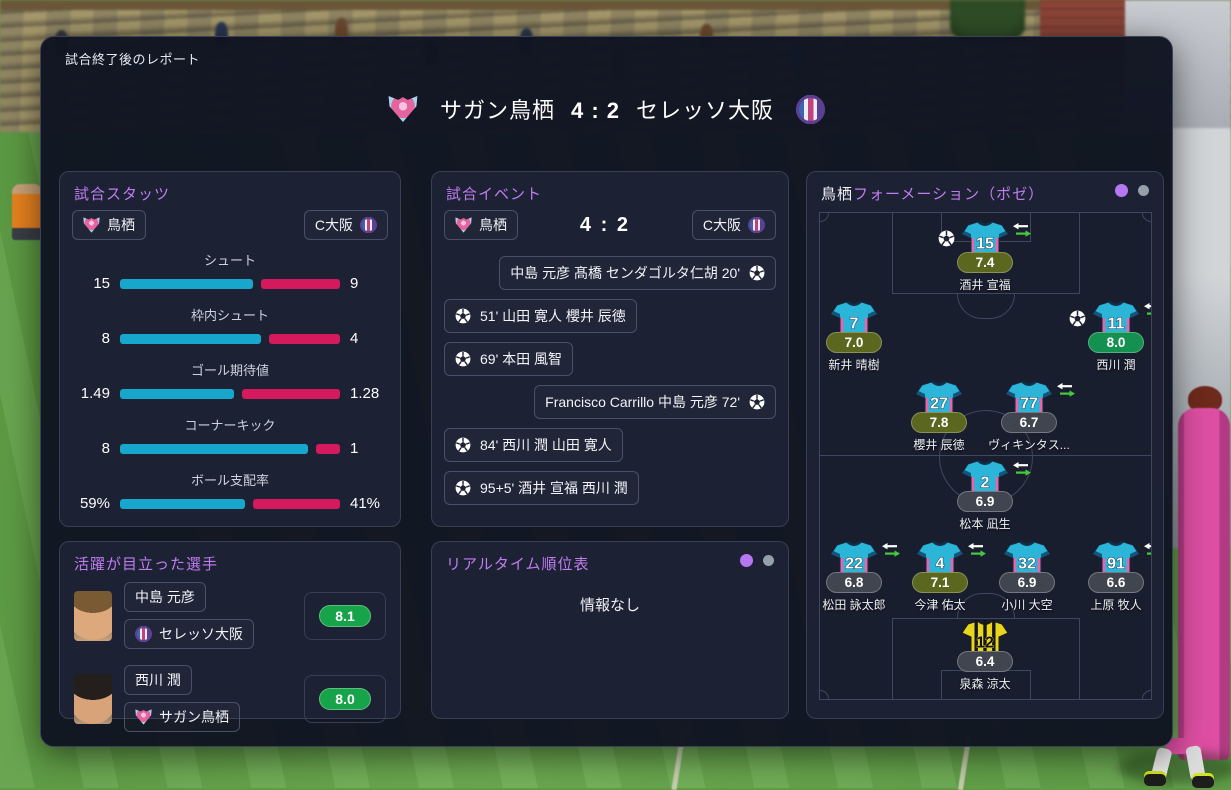 Image resolution: width=1231 pixels, height=790 pixels. What do you see at coordinates (230, 436) in the screenshot?
I see `stat-row: コーナーキック 8 1` at bounding box center [230, 436].